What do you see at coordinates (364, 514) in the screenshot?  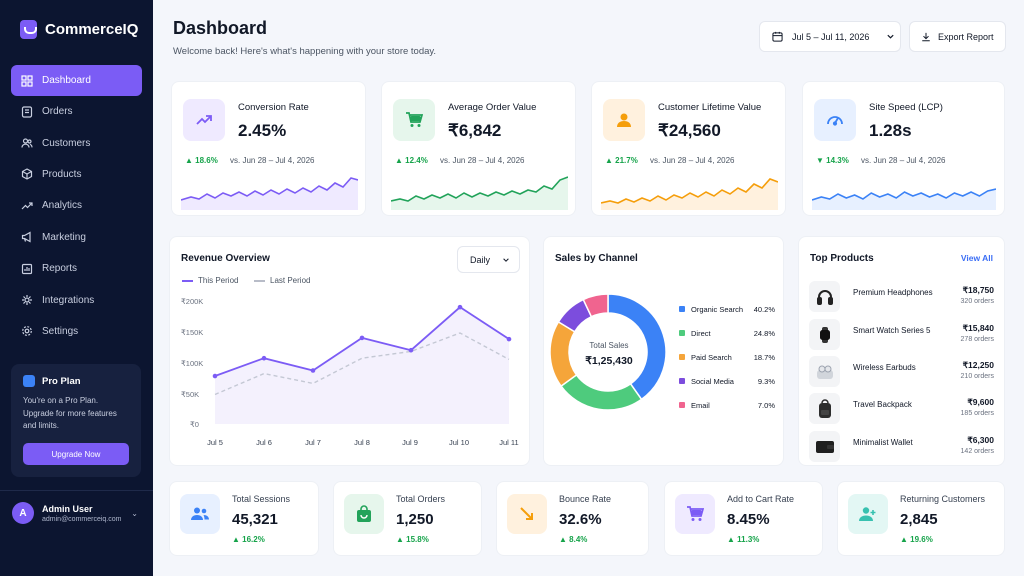 I see `shopping-bag-icon` at bounding box center [364, 514].